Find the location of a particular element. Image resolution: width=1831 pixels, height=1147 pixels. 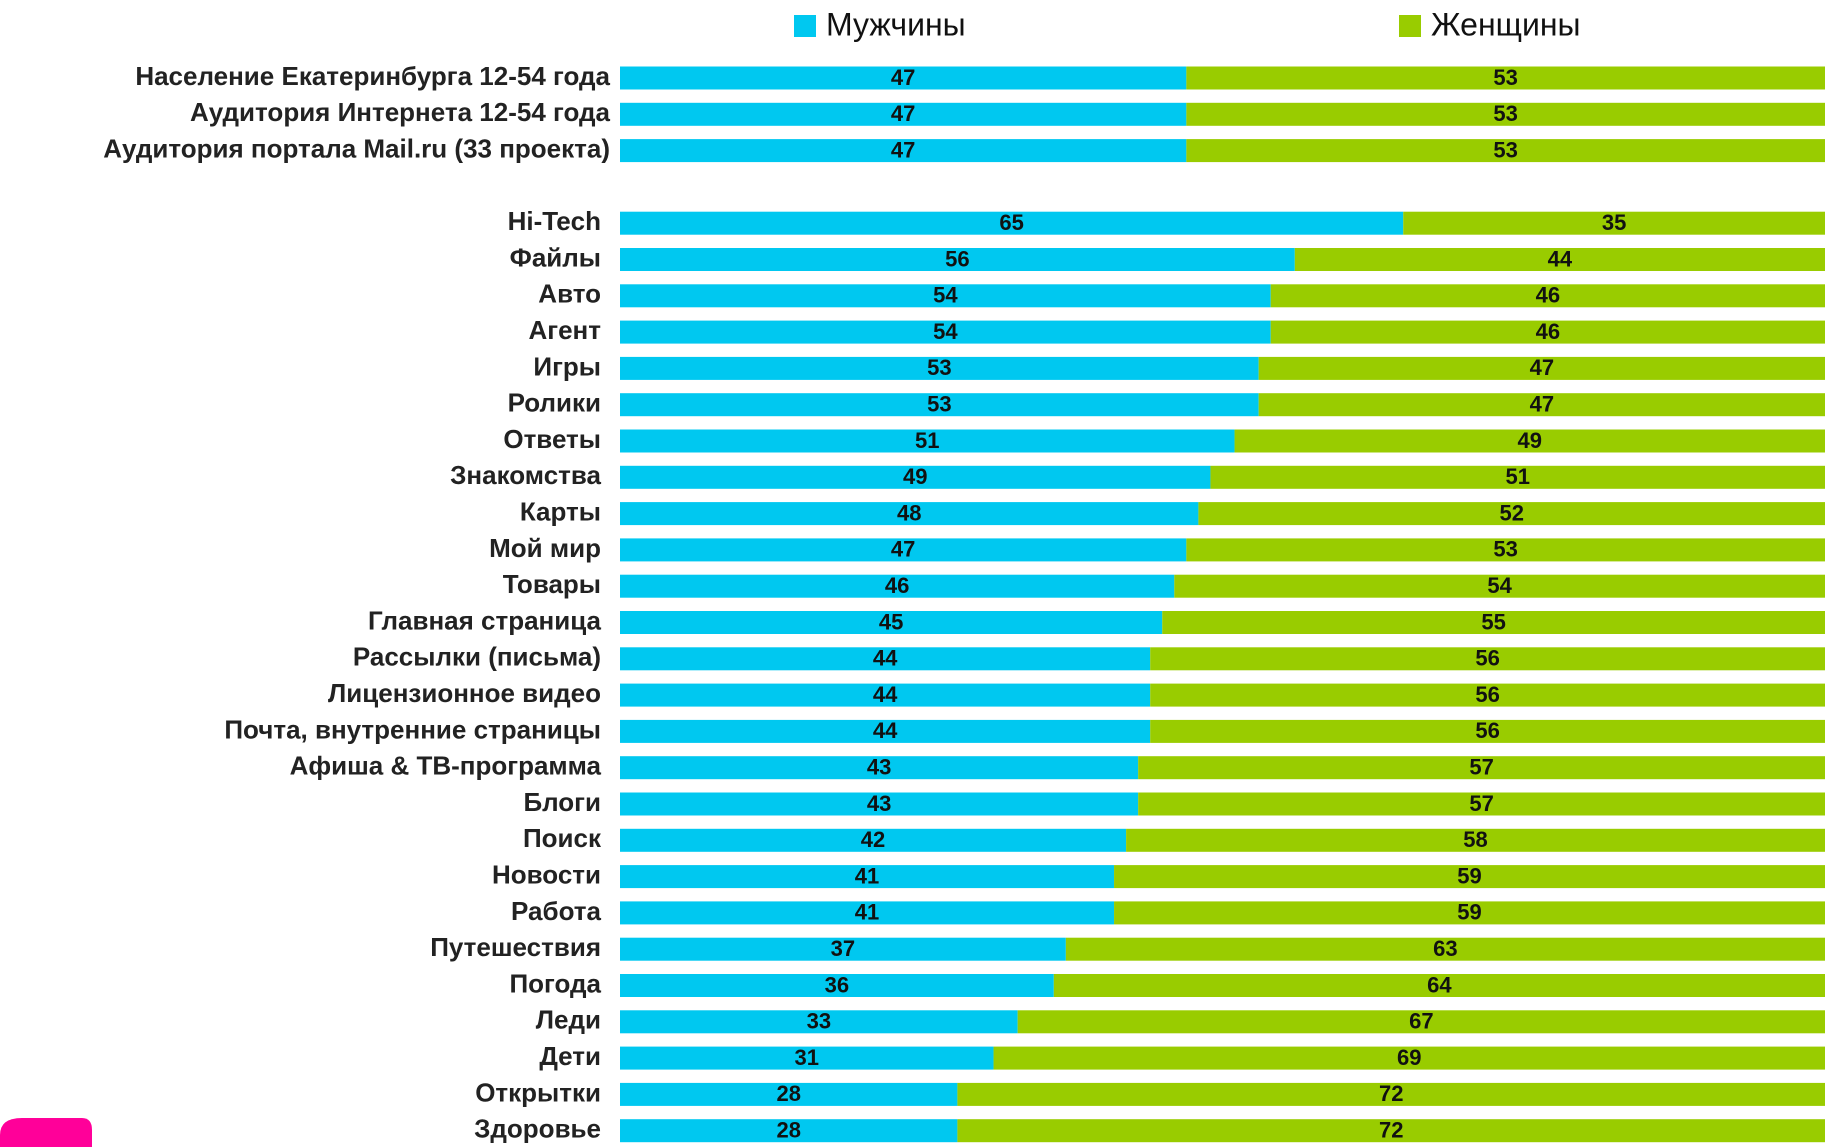

legend-swatch is located at coordinates (805, 26).